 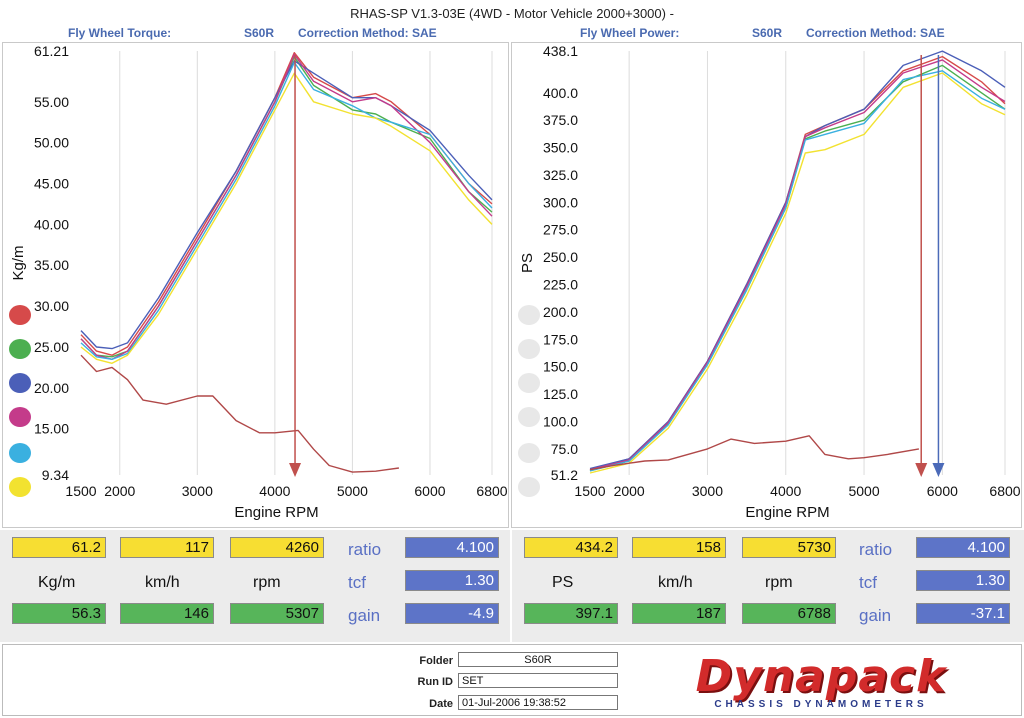 What do you see at coordinates (51, 51) in the screenshot?
I see `torque-ytick-label-0: 61.21` at bounding box center [51, 51].